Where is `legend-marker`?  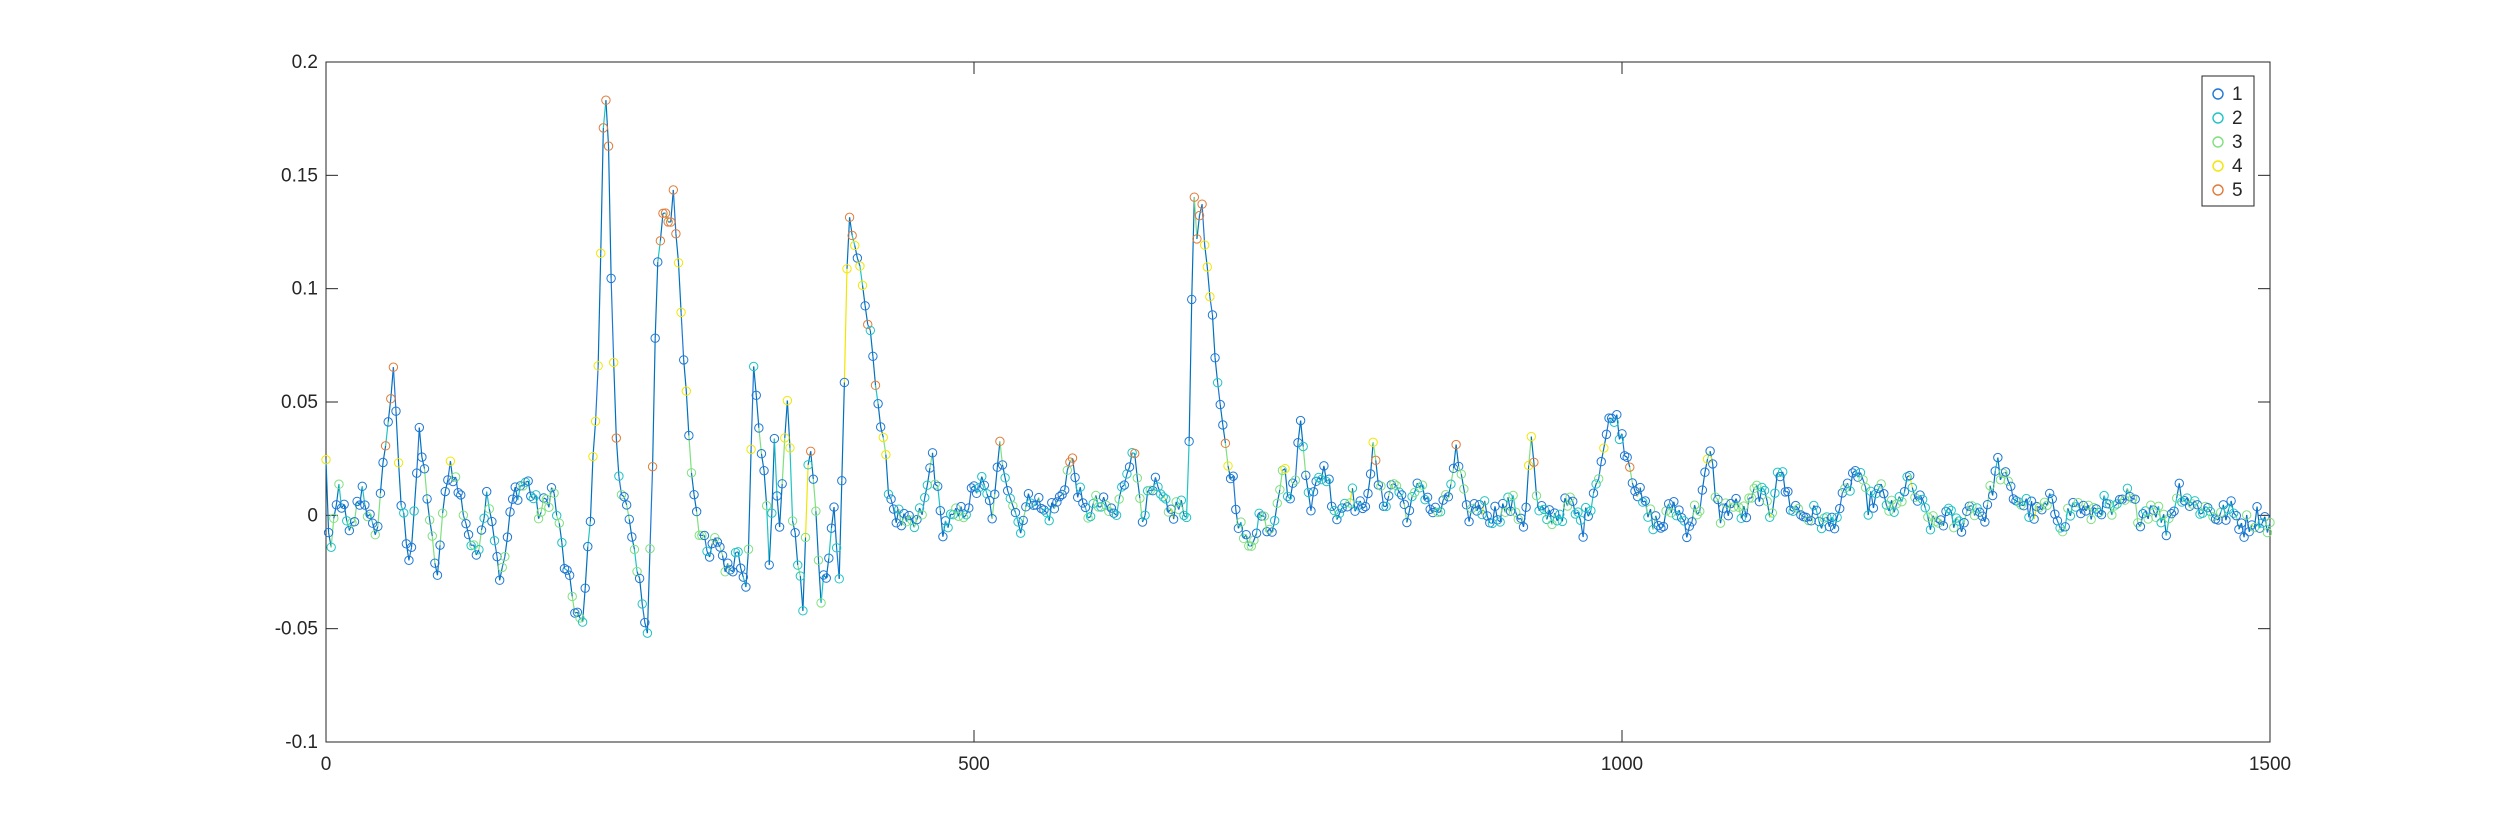
legend-marker is located at coordinates (2218, 94).